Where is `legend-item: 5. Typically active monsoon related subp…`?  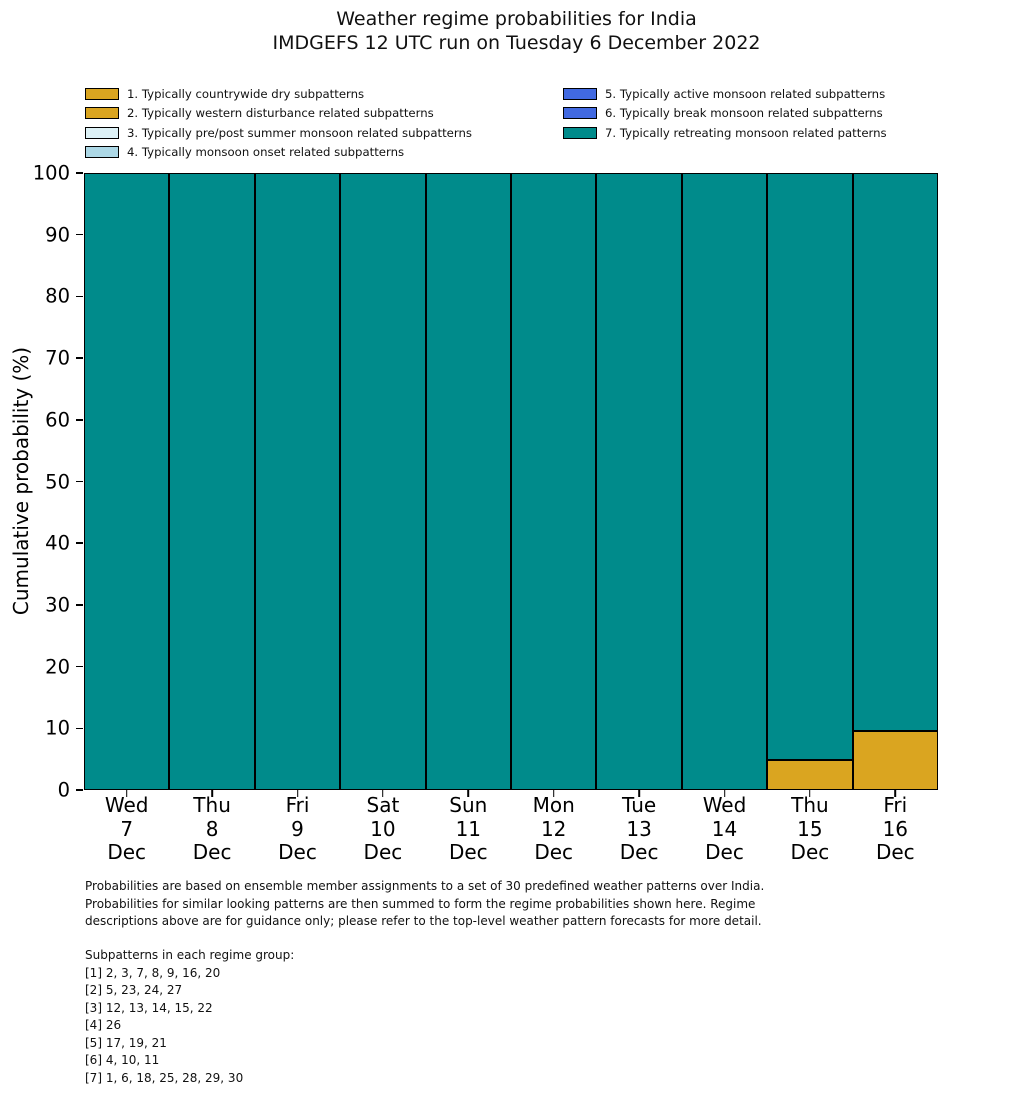 legend-item: 5. Typically active monsoon related subp… is located at coordinates (725, 93).